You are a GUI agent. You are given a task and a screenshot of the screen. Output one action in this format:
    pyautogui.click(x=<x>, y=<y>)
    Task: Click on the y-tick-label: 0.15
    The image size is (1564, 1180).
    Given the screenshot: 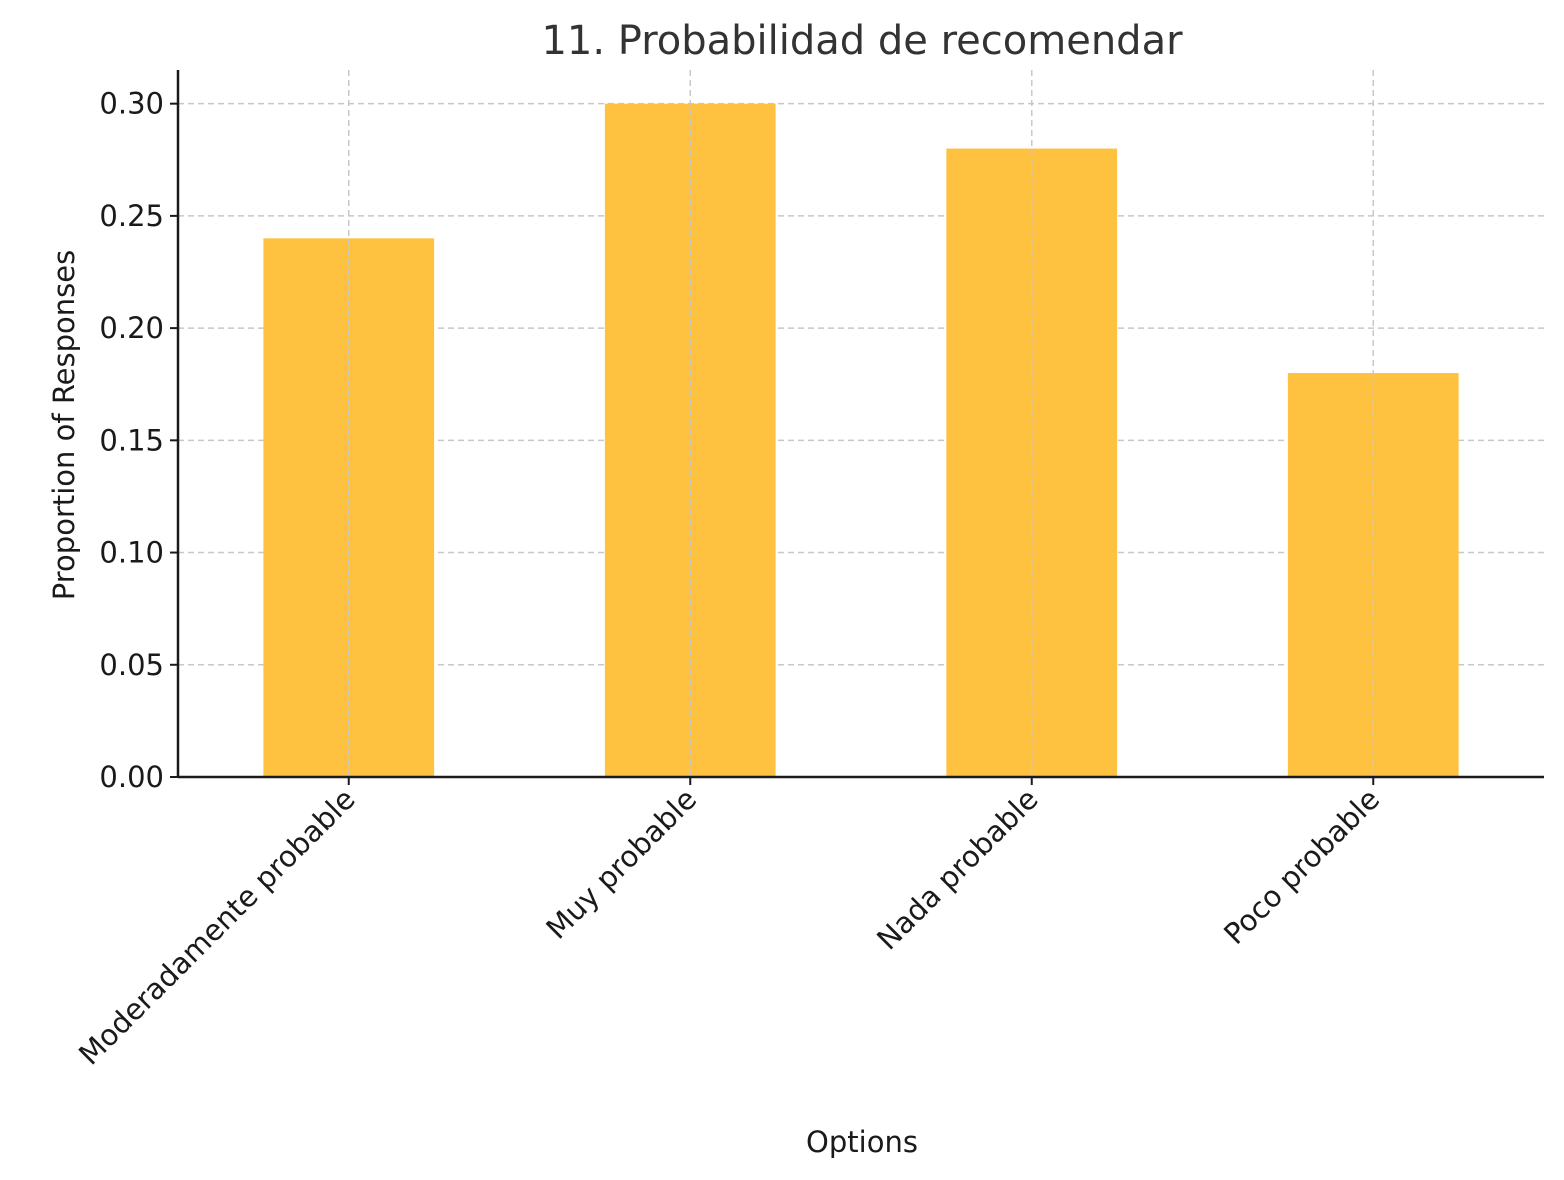 What is the action you would take?
    pyautogui.click(x=131, y=440)
    